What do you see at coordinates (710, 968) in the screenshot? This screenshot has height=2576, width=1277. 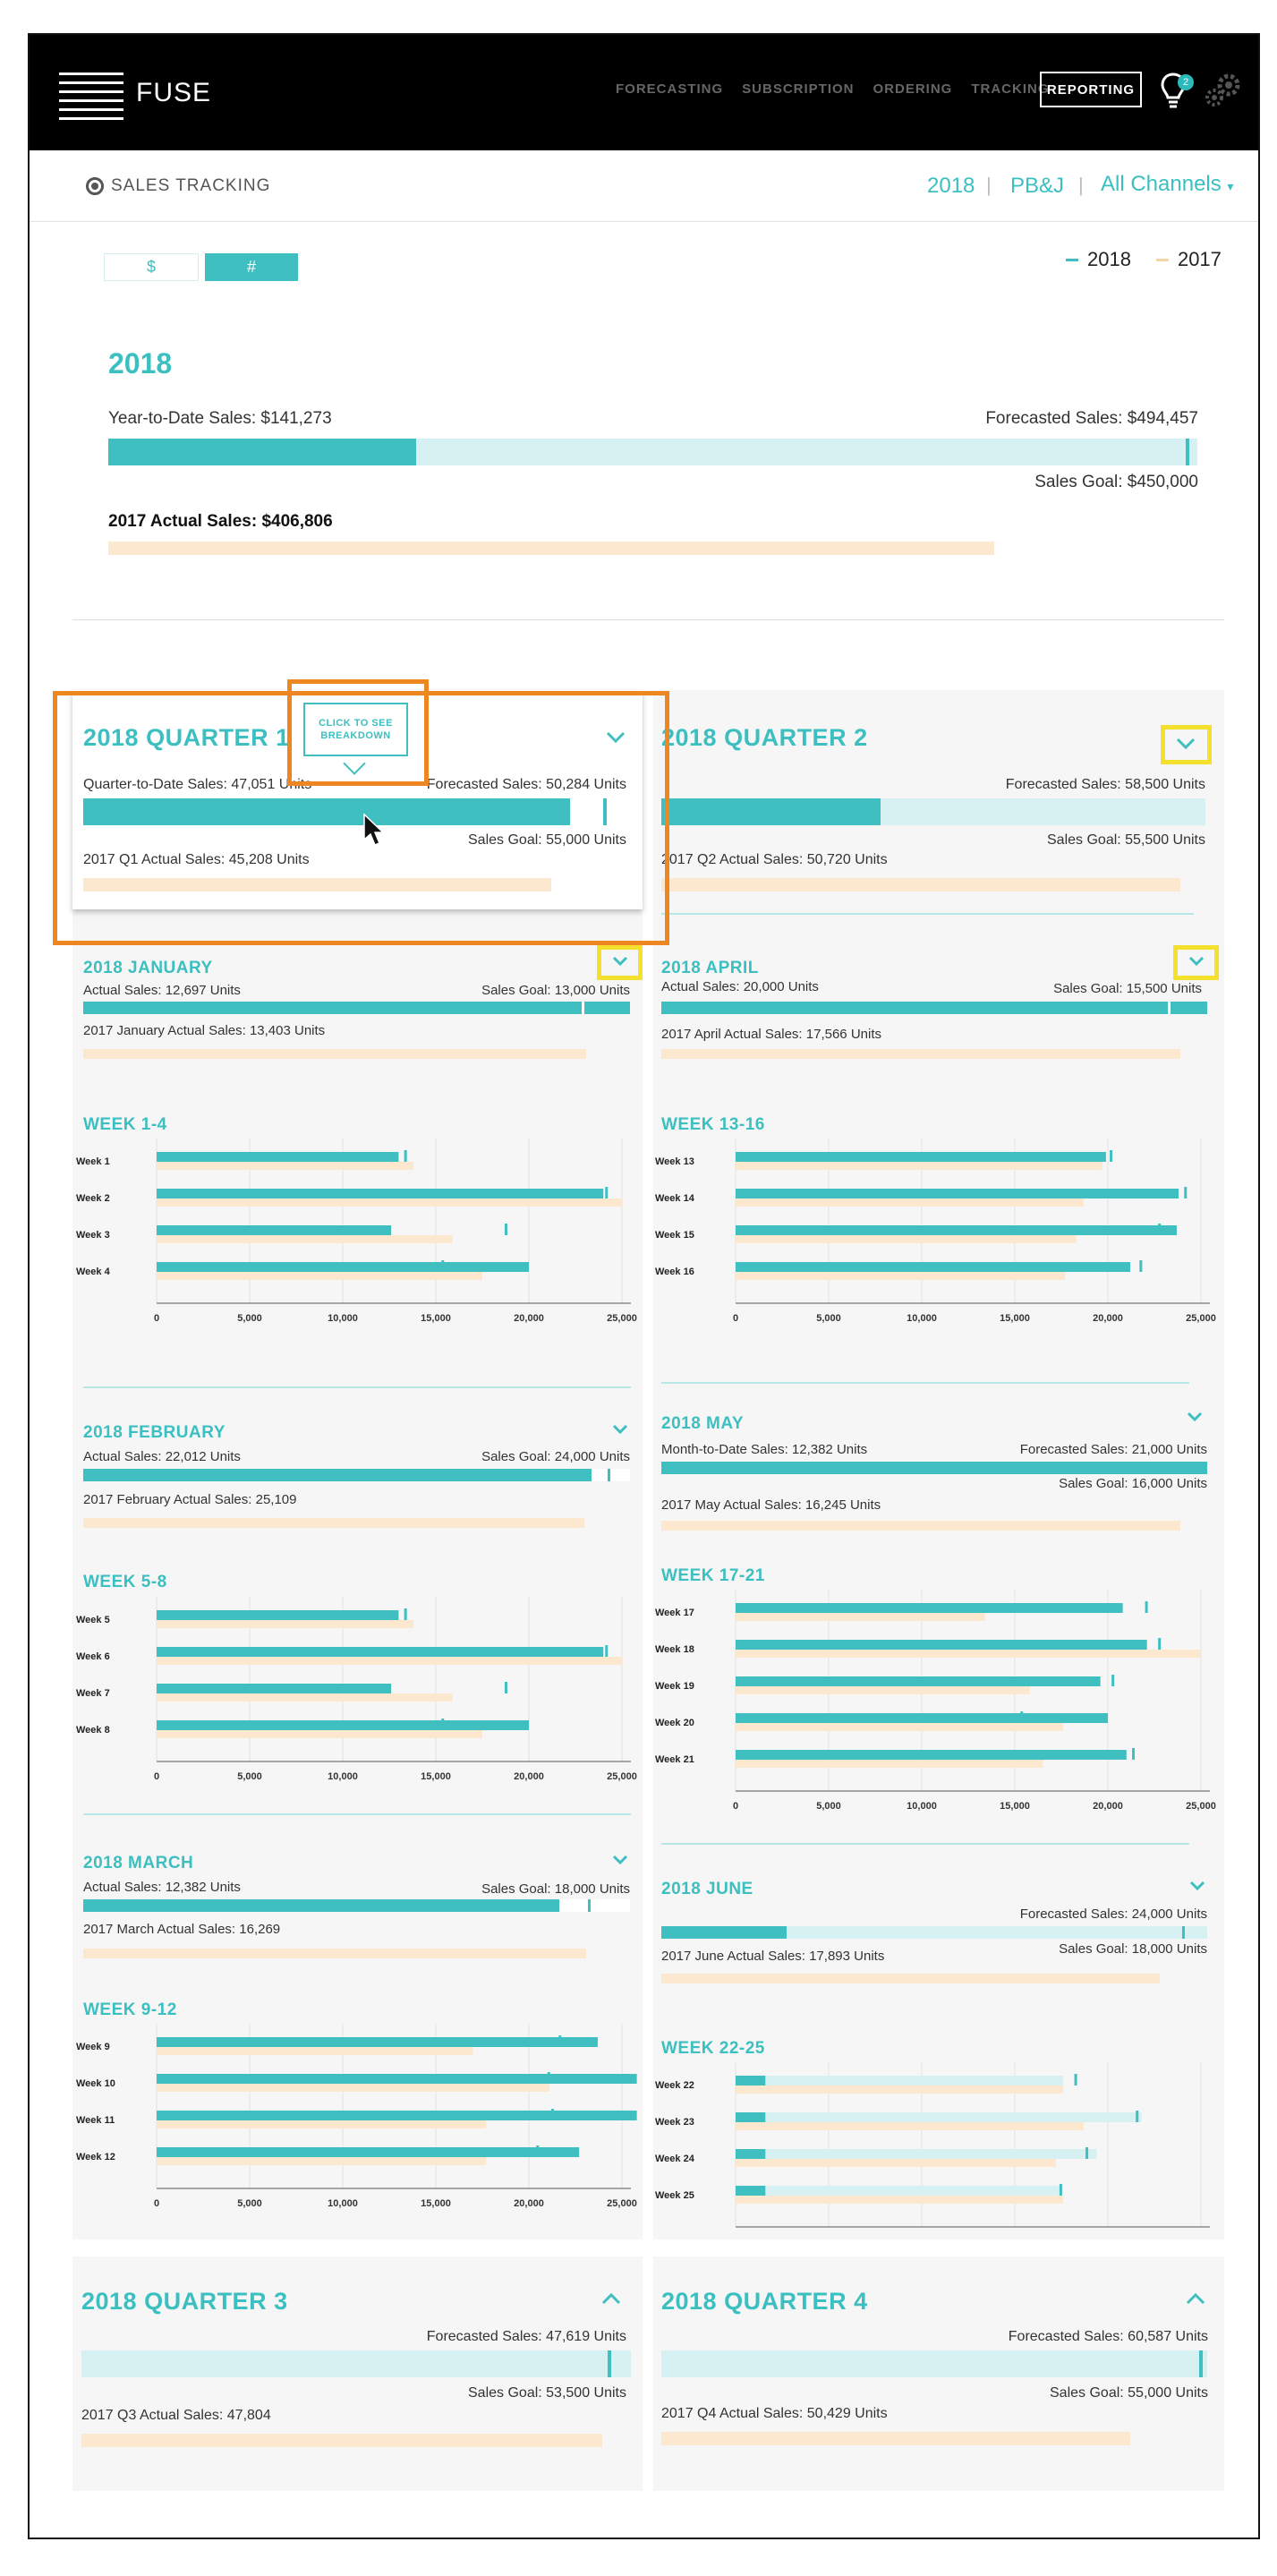 I see `month-title-april: 2018 APRIL` at bounding box center [710, 968].